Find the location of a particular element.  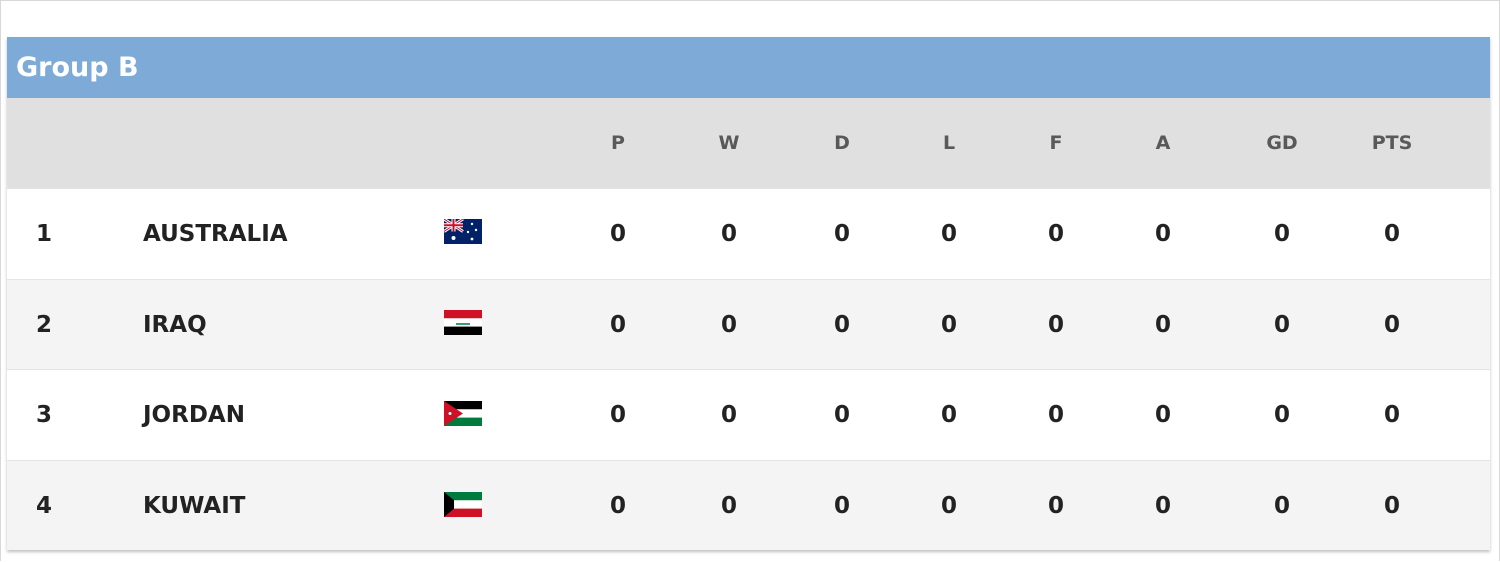

column-header: A is located at coordinates (1163, 143).